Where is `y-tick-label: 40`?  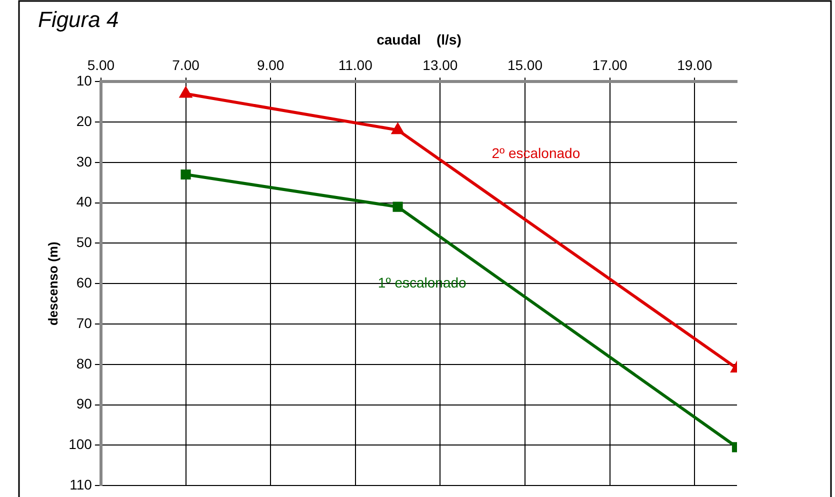
y-tick-label: 40 is located at coordinates (84, 202).